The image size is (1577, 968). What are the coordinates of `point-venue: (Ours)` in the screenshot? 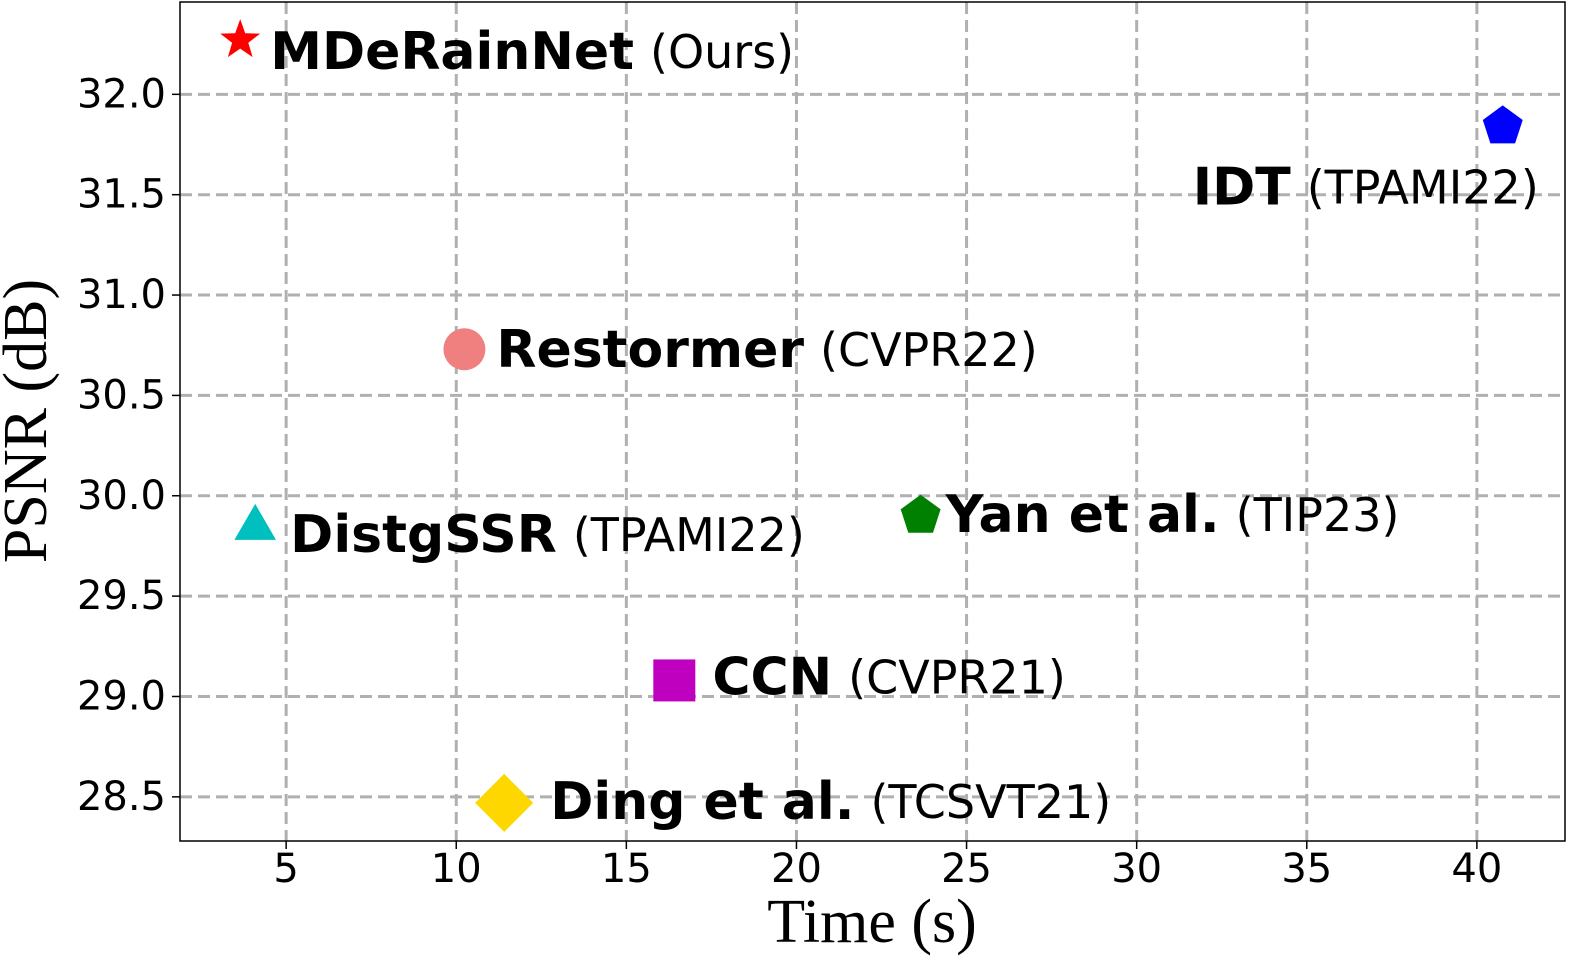 It's located at (722, 52).